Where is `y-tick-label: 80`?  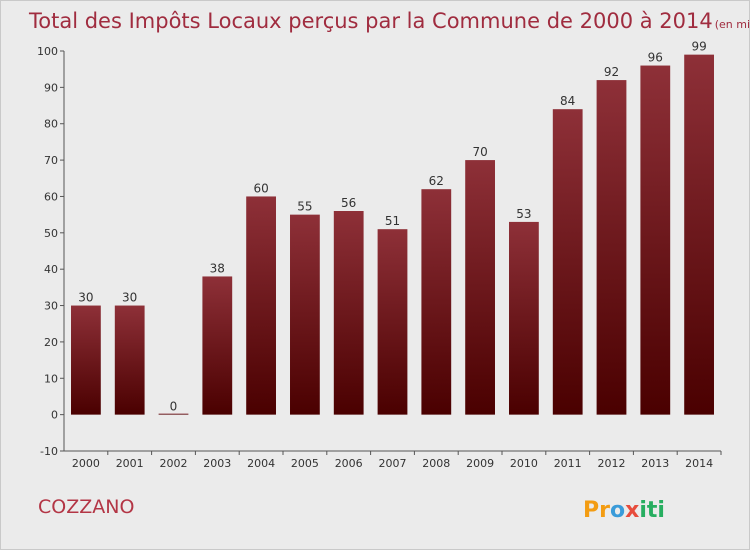
y-tick-label: 80 is located at coordinates (51, 124).